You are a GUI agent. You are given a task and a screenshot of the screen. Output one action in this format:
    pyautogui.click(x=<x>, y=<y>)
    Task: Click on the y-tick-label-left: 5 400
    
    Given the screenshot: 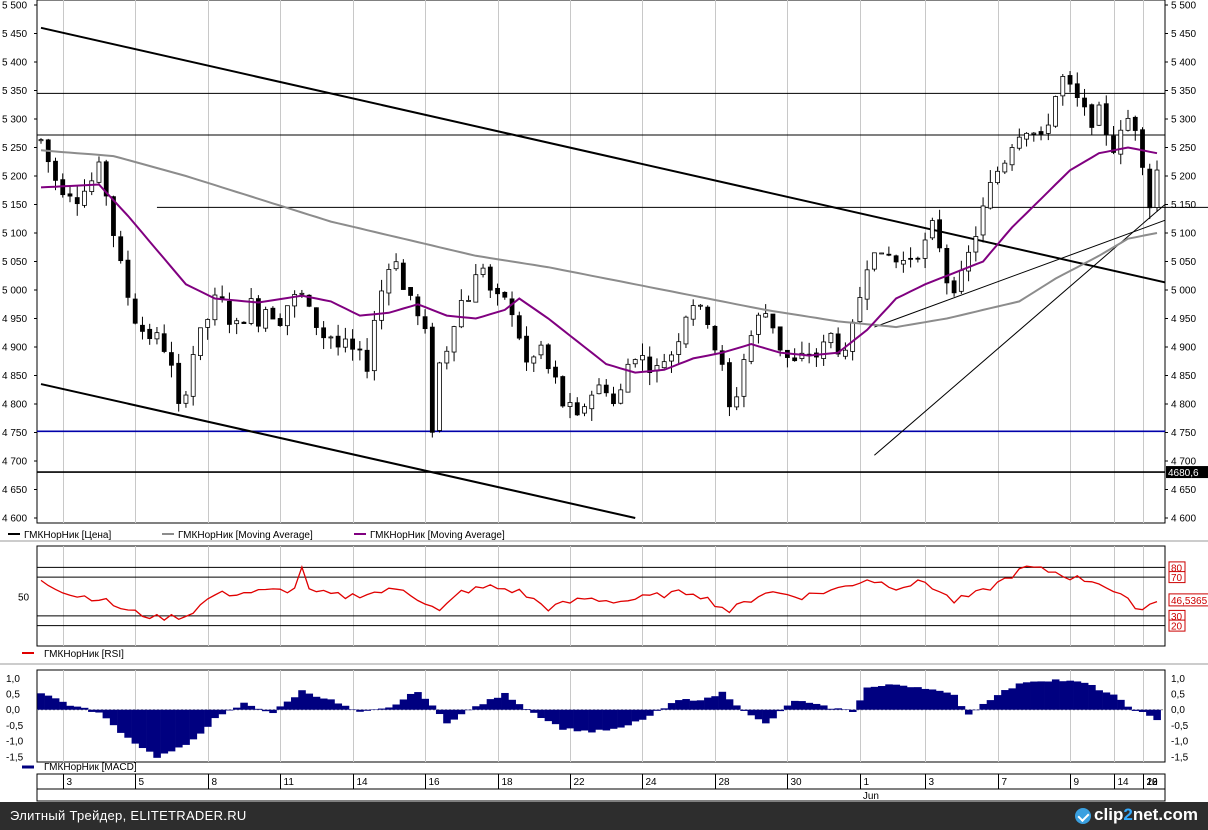 What is the action you would take?
    pyautogui.click(x=14, y=63)
    